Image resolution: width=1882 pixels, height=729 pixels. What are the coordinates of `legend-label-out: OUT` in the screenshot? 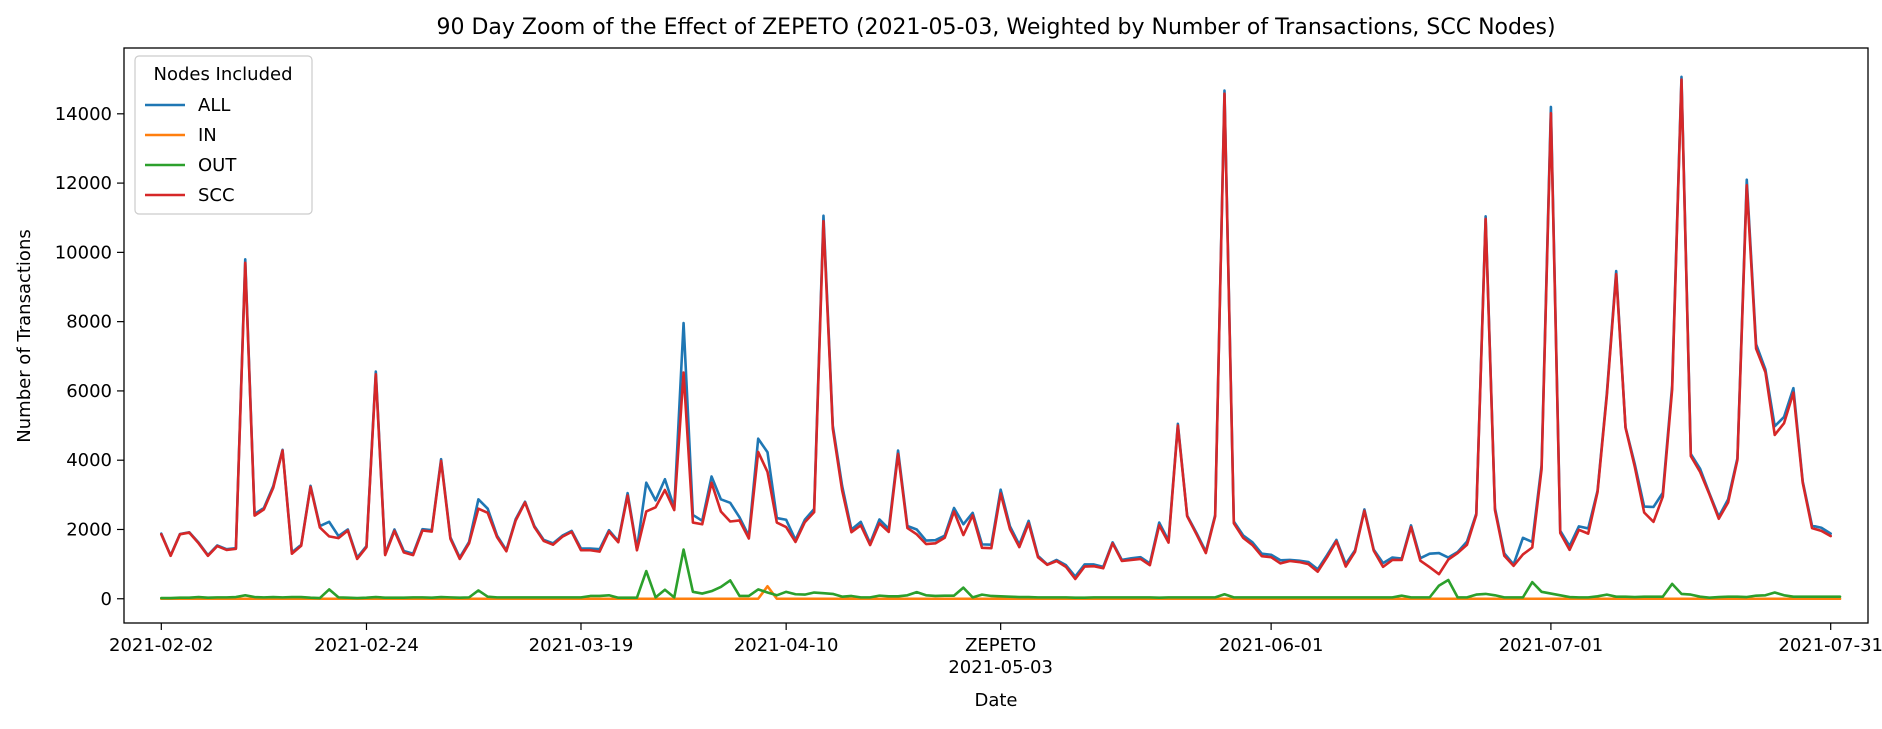 It's located at (217, 165).